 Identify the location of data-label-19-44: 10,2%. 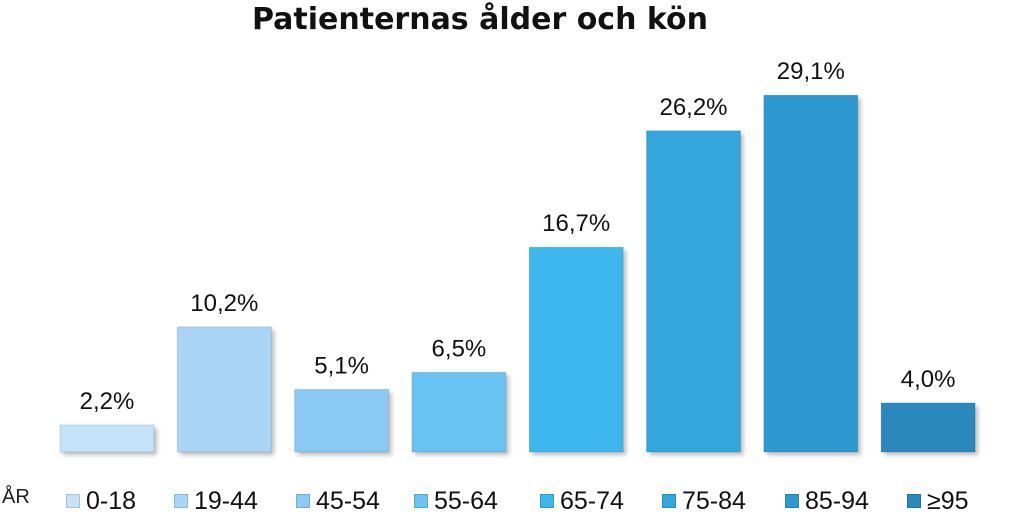
(224, 303).